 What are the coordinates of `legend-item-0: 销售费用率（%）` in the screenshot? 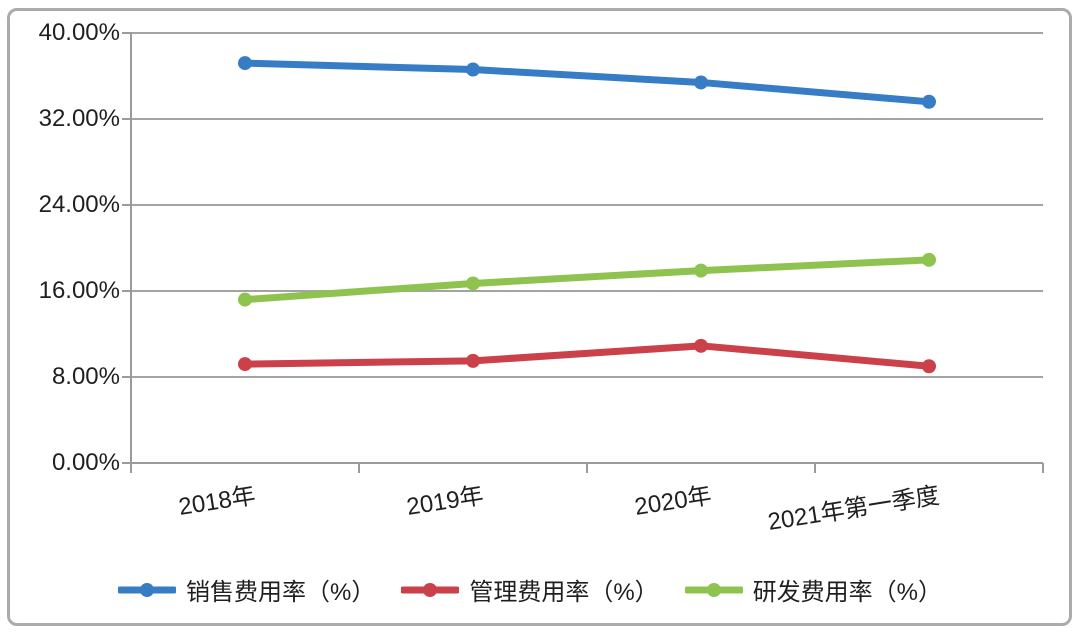 It's located at (246, 589).